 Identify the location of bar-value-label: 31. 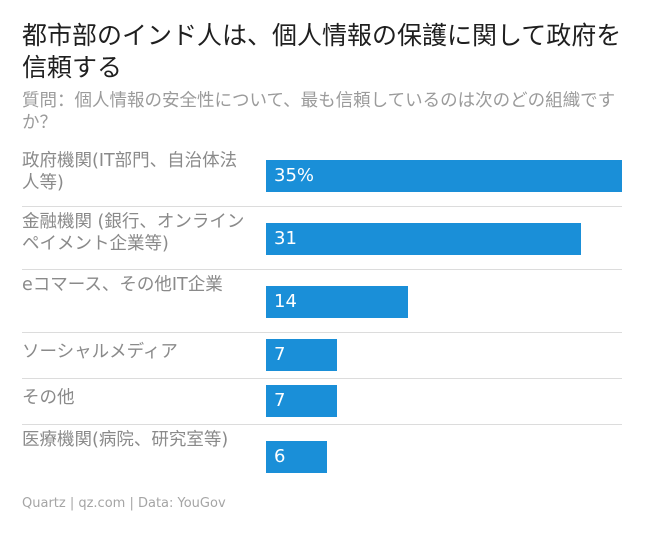
(285, 238).